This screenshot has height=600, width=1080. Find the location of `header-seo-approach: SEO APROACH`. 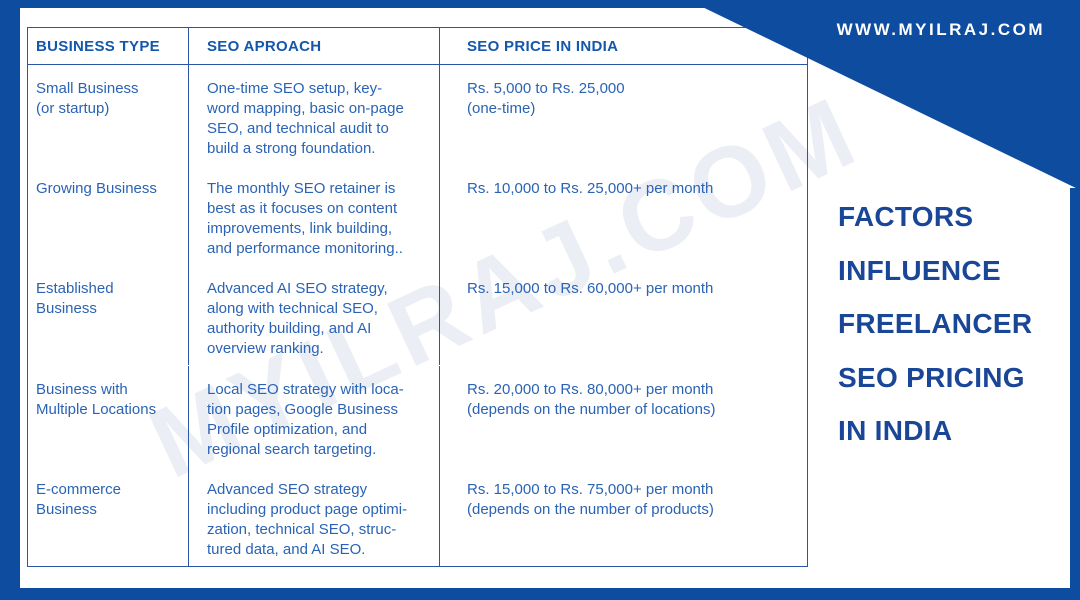

header-seo-approach: SEO APROACH is located at coordinates (313, 46).